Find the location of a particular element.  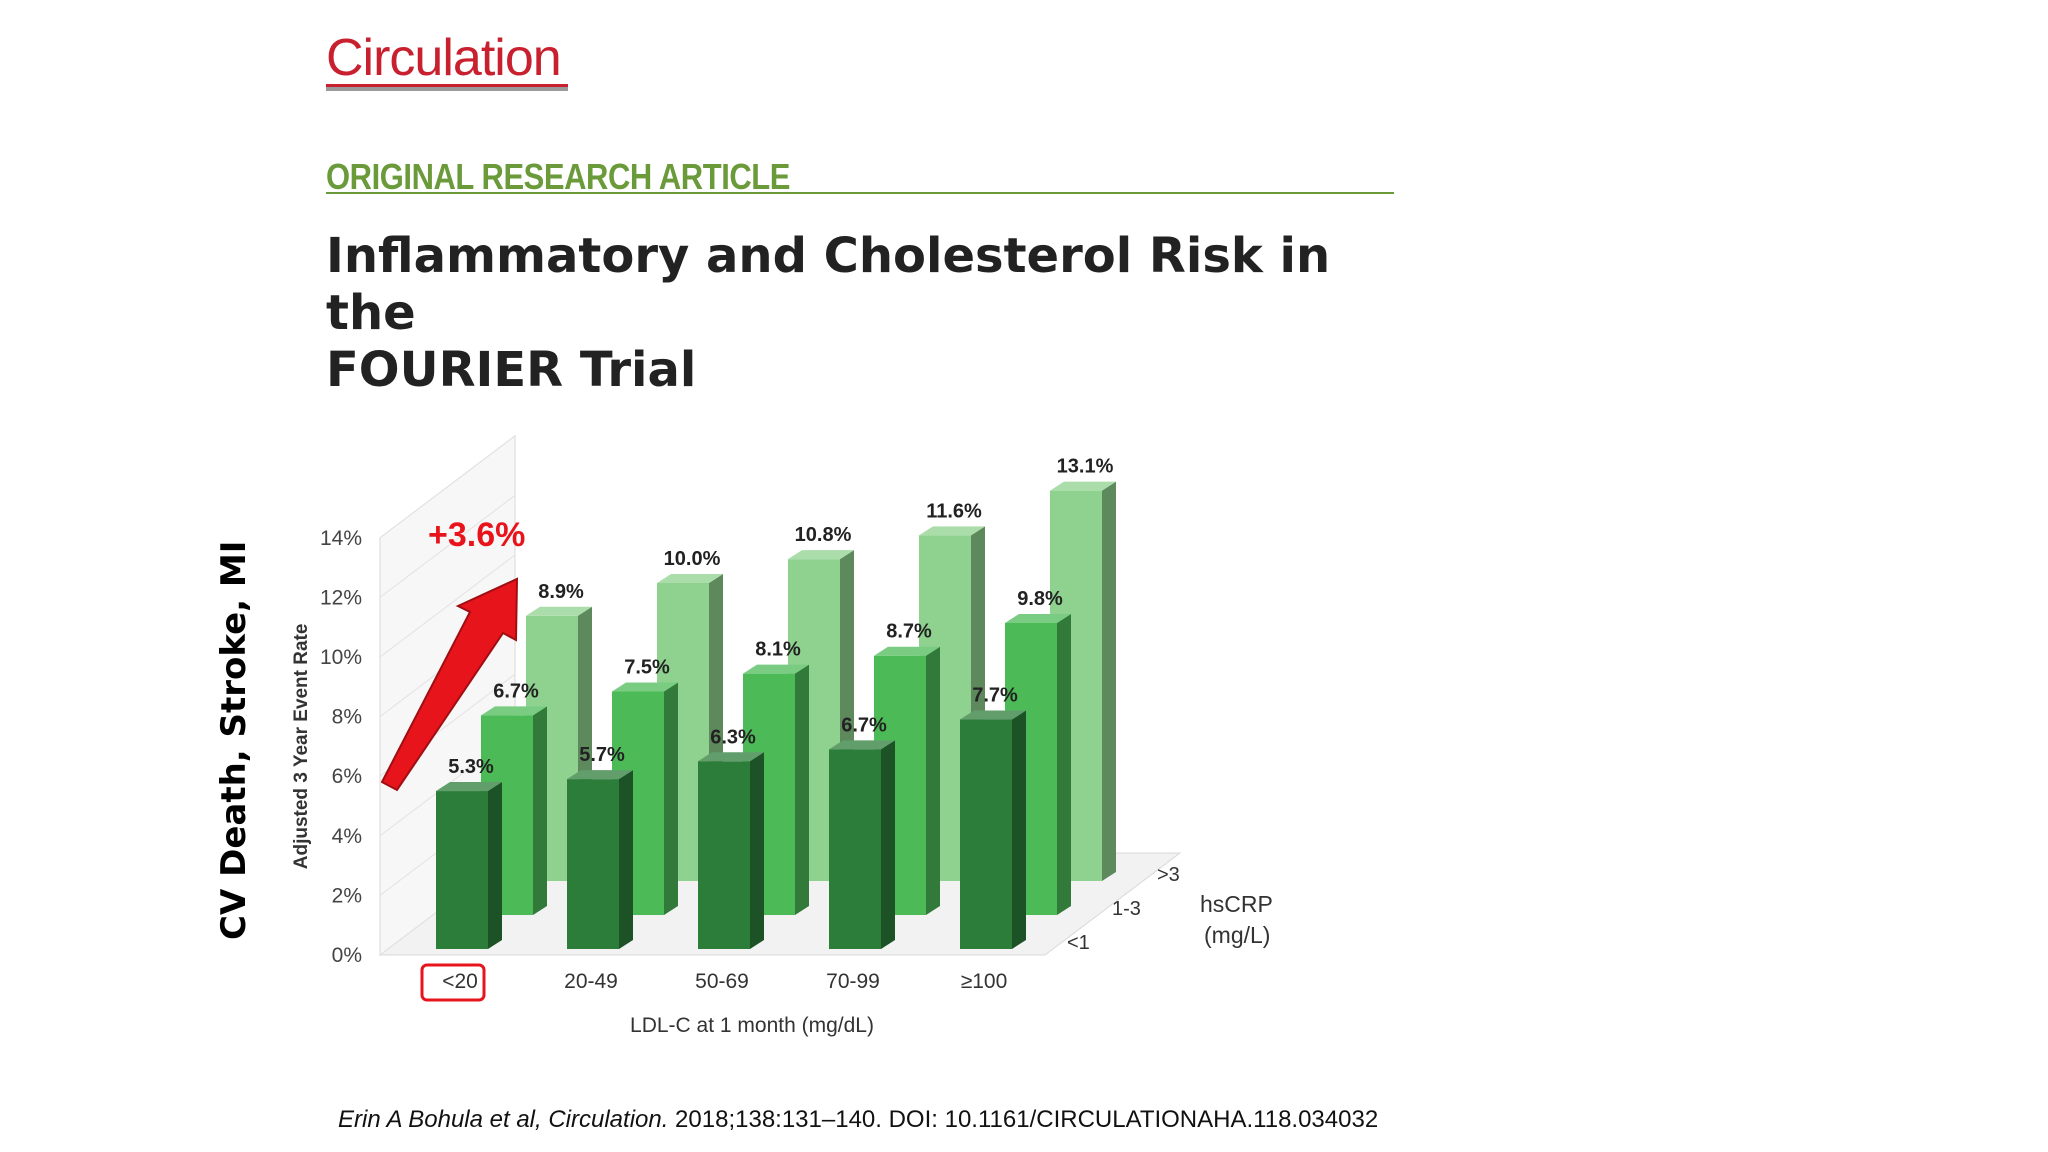

data-label: 8.1% is located at coordinates (778, 650).